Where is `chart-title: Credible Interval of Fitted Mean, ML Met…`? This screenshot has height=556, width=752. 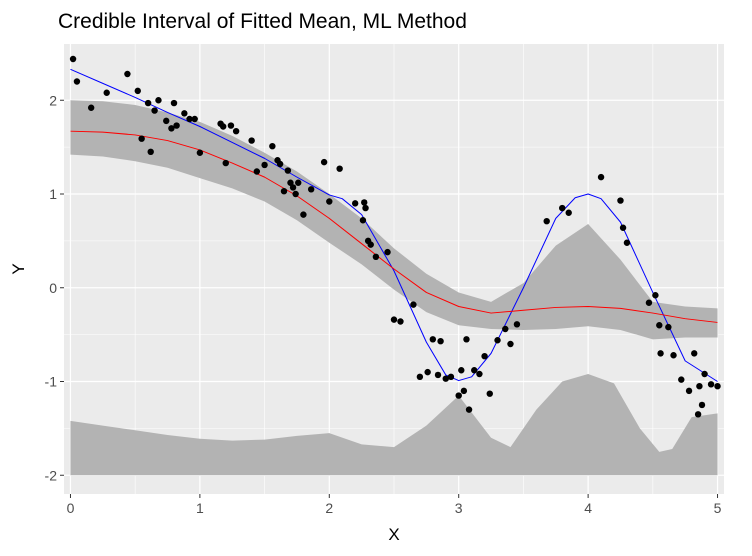
chart-title: Credible Interval of Fitted Mean, ML Met… is located at coordinates (262, 21).